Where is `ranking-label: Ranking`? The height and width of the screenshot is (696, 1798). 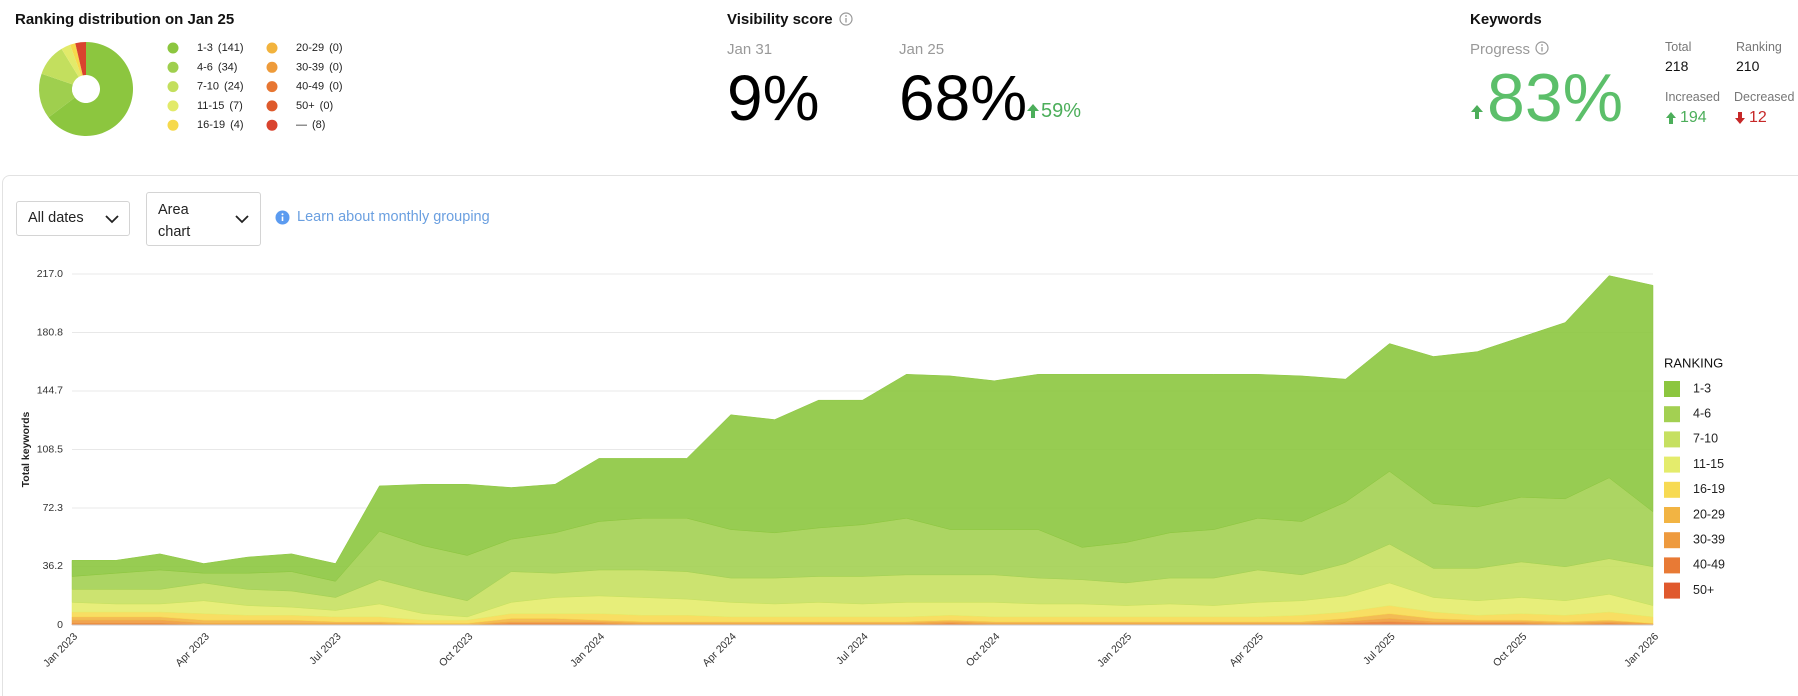
ranking-label: Ranking is located at coordinates (1759, 47).